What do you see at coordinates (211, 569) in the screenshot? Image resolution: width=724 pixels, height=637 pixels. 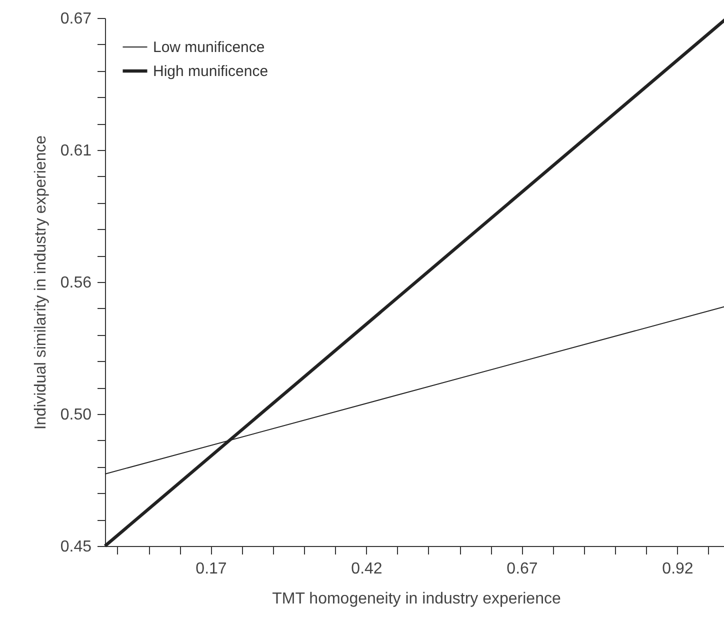 I see `x-tick-label: 0.17` at bounding box center [211, 569].